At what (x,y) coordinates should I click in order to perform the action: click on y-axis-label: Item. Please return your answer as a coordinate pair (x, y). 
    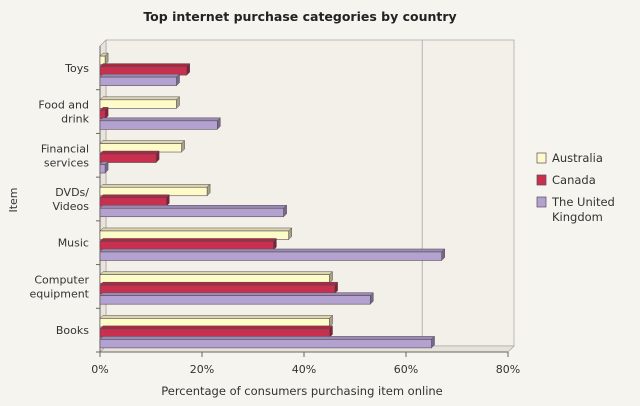
    Looking at the image, I should click on (13, 199).